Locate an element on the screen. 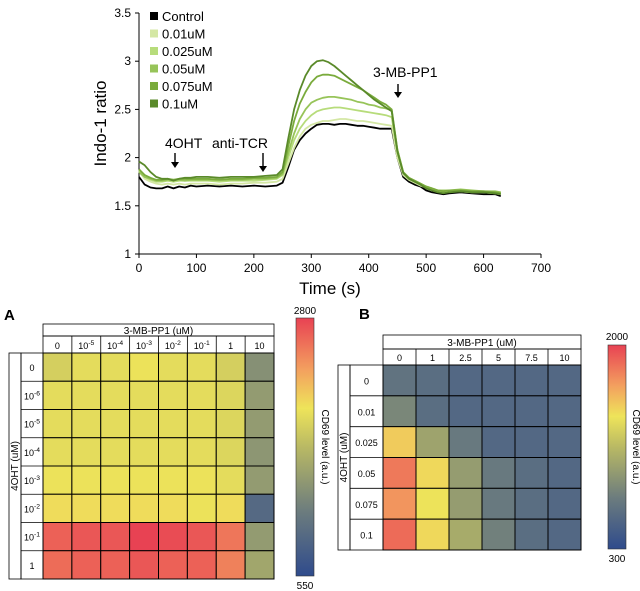 This screenshot has height=591, width=640. x-tick-label: 700 is located at coordinates (541, 268).